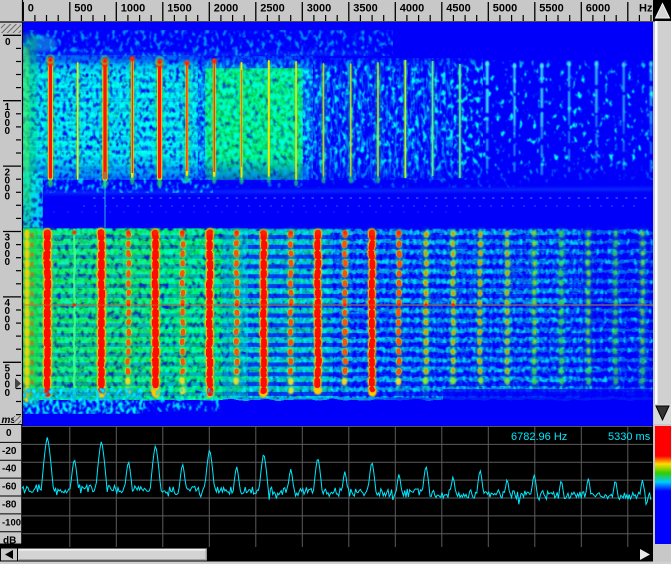 The width and height of the screenshot is (671, 564). What do you see at coordinates (179, 9) in the screenshot?
I see `svg-text: 1500` at bounding box center [179, 9].